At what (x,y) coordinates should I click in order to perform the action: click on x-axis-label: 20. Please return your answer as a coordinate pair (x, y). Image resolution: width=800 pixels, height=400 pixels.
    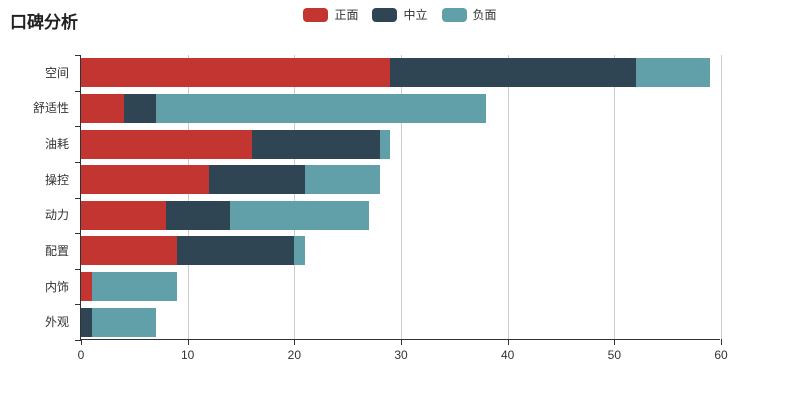
    Looking at the image, I should click on (294, 355).